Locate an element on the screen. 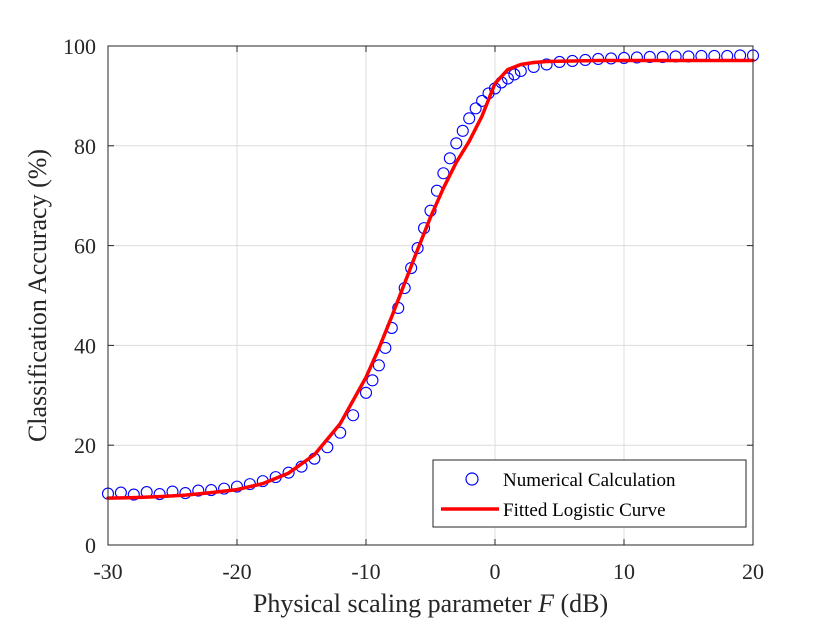 The height and width of the screenshot is (623, 830). x-tick-label: 10 is located at coordinates (624, 571).